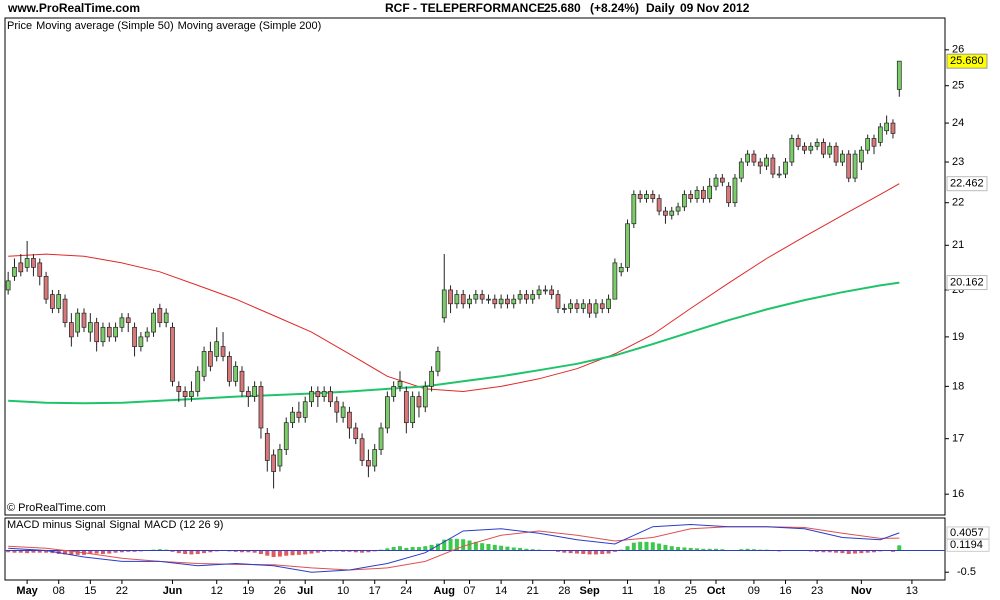  I want to click on price-change: (+8.24%), so click(614, 8).